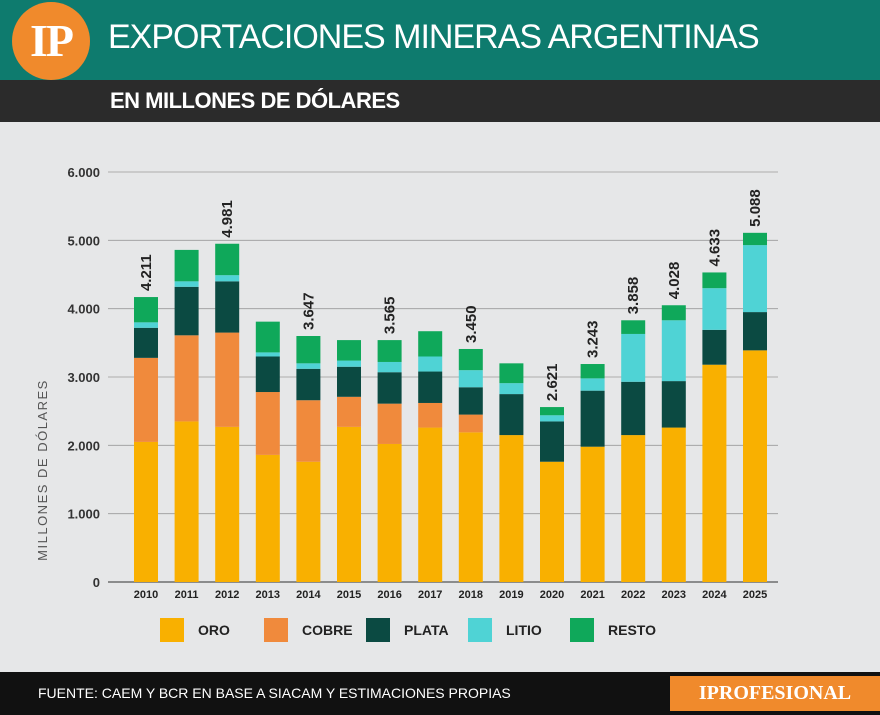 The image size is (880, 715). I want to click on total-label: 3.450, so click(471, 324).